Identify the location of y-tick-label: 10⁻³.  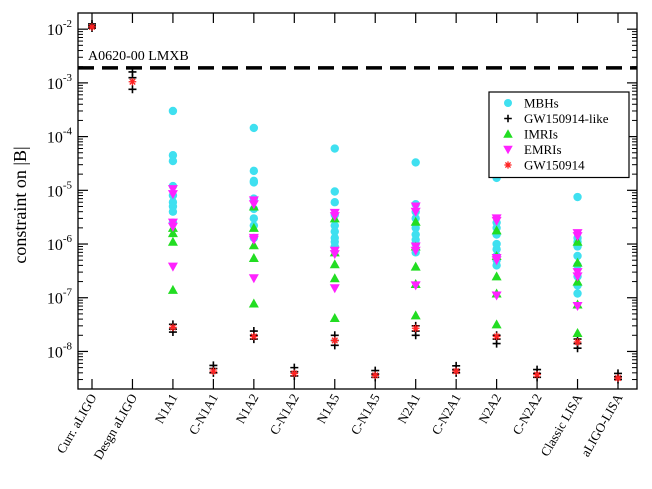
(60, 82).